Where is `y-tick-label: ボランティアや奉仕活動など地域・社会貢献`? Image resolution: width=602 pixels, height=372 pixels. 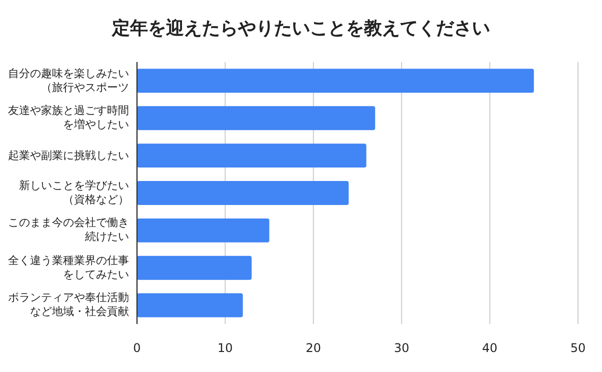
y-tick-label: ボランティアや奉仕活動など地域・社会貢献 is located at coordinates (68, 305).